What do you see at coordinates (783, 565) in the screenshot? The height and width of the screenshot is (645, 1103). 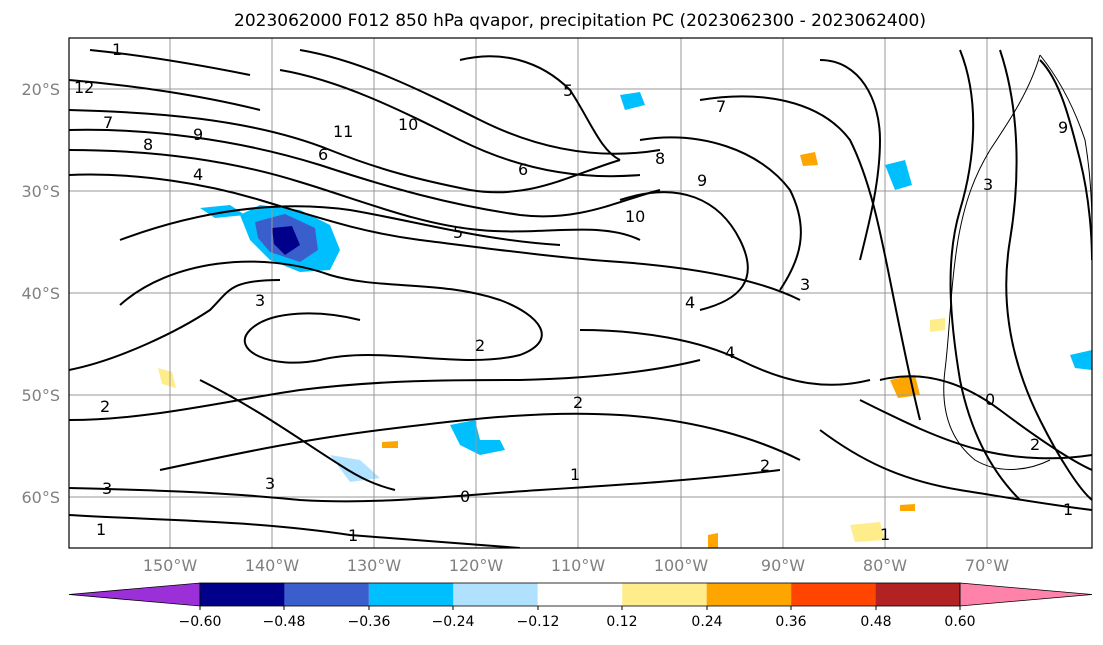 I see `lon-label: 90°W` at bounding box center [783, 565].